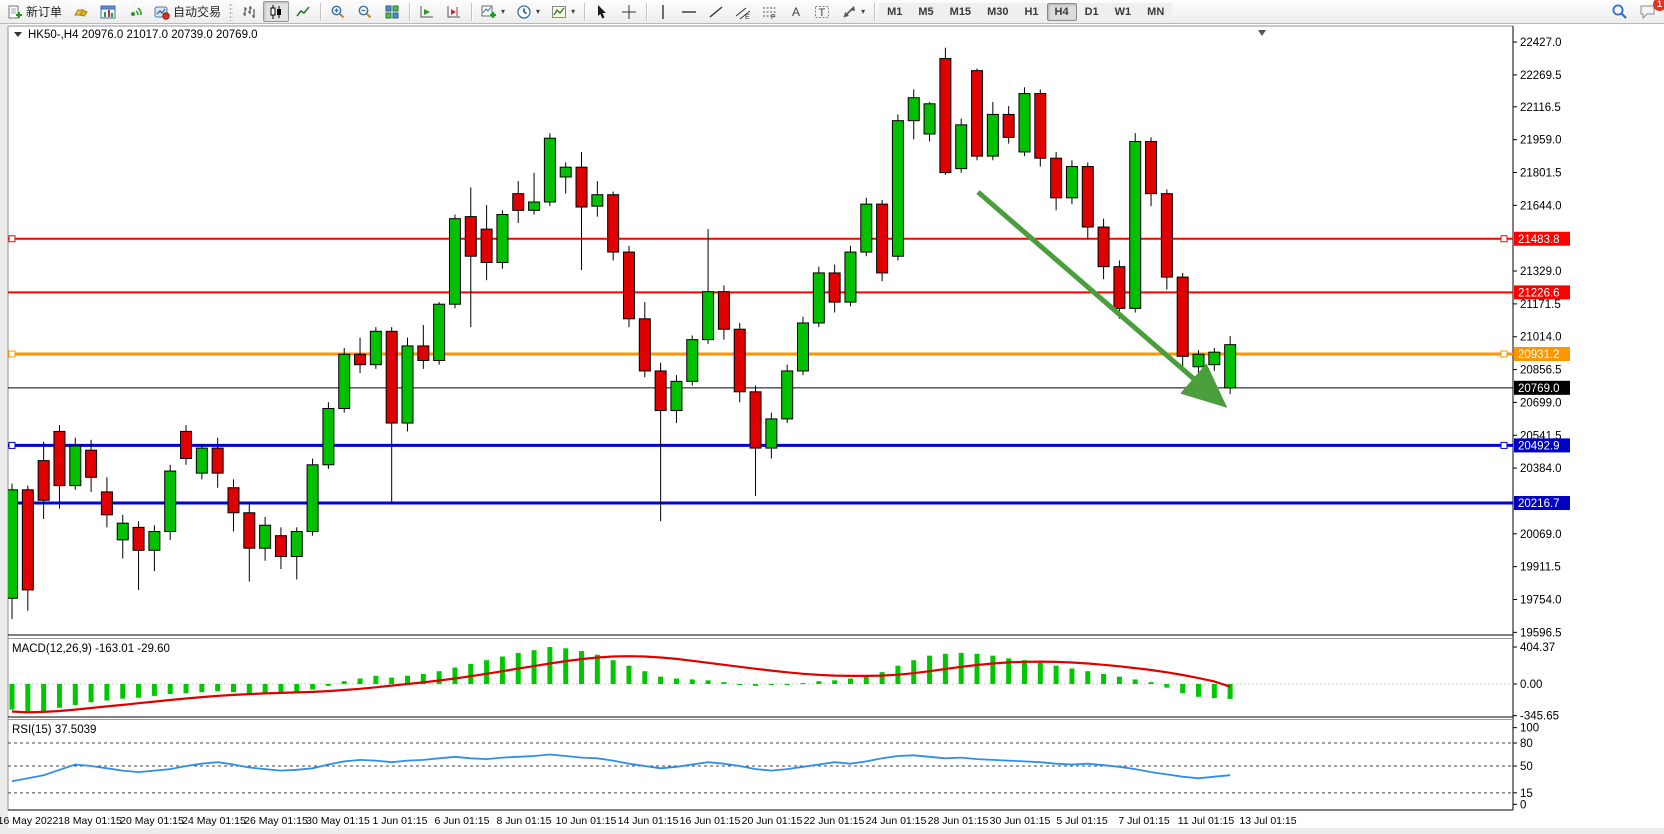  What do you see at coordinates (770, 11) in the screenshot?
I see `fibonacci-tool-button: F` at bounding box center [770, 11].